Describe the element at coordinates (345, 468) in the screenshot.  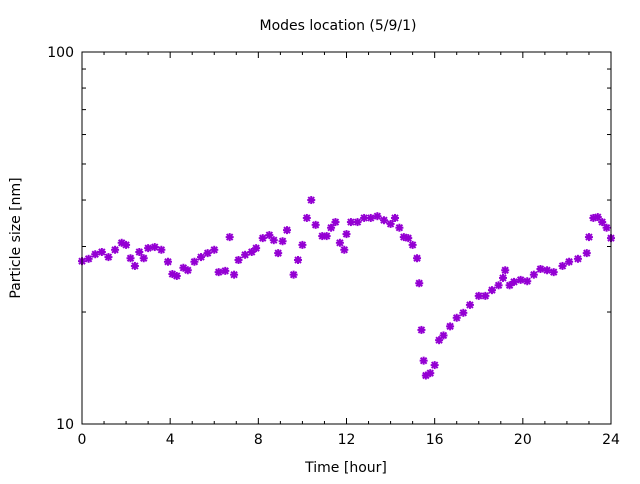
I see `x-axis-label: Time [hour]` at that location.